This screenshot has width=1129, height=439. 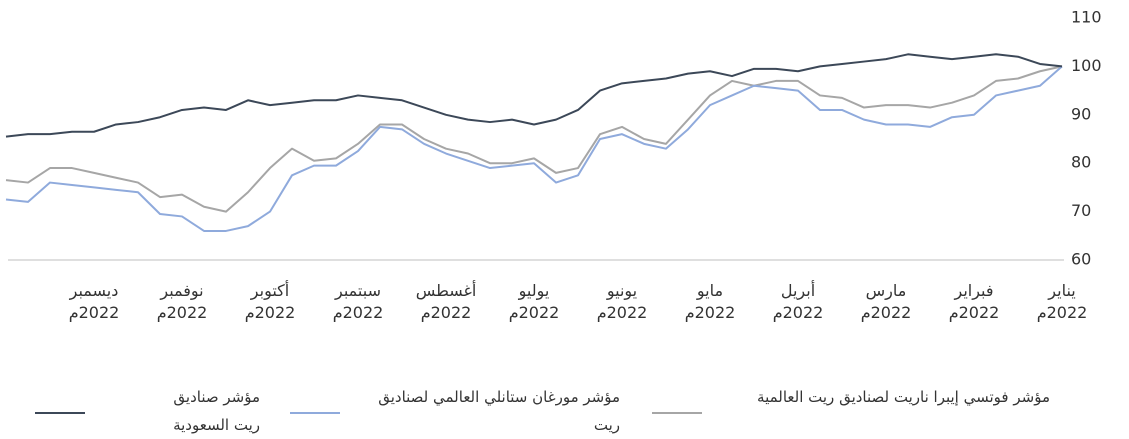 What do you see at coordinates (1086, 17) in the screenshot?
I see `y-tick-label: 110` at bounding box center [1086, 17].